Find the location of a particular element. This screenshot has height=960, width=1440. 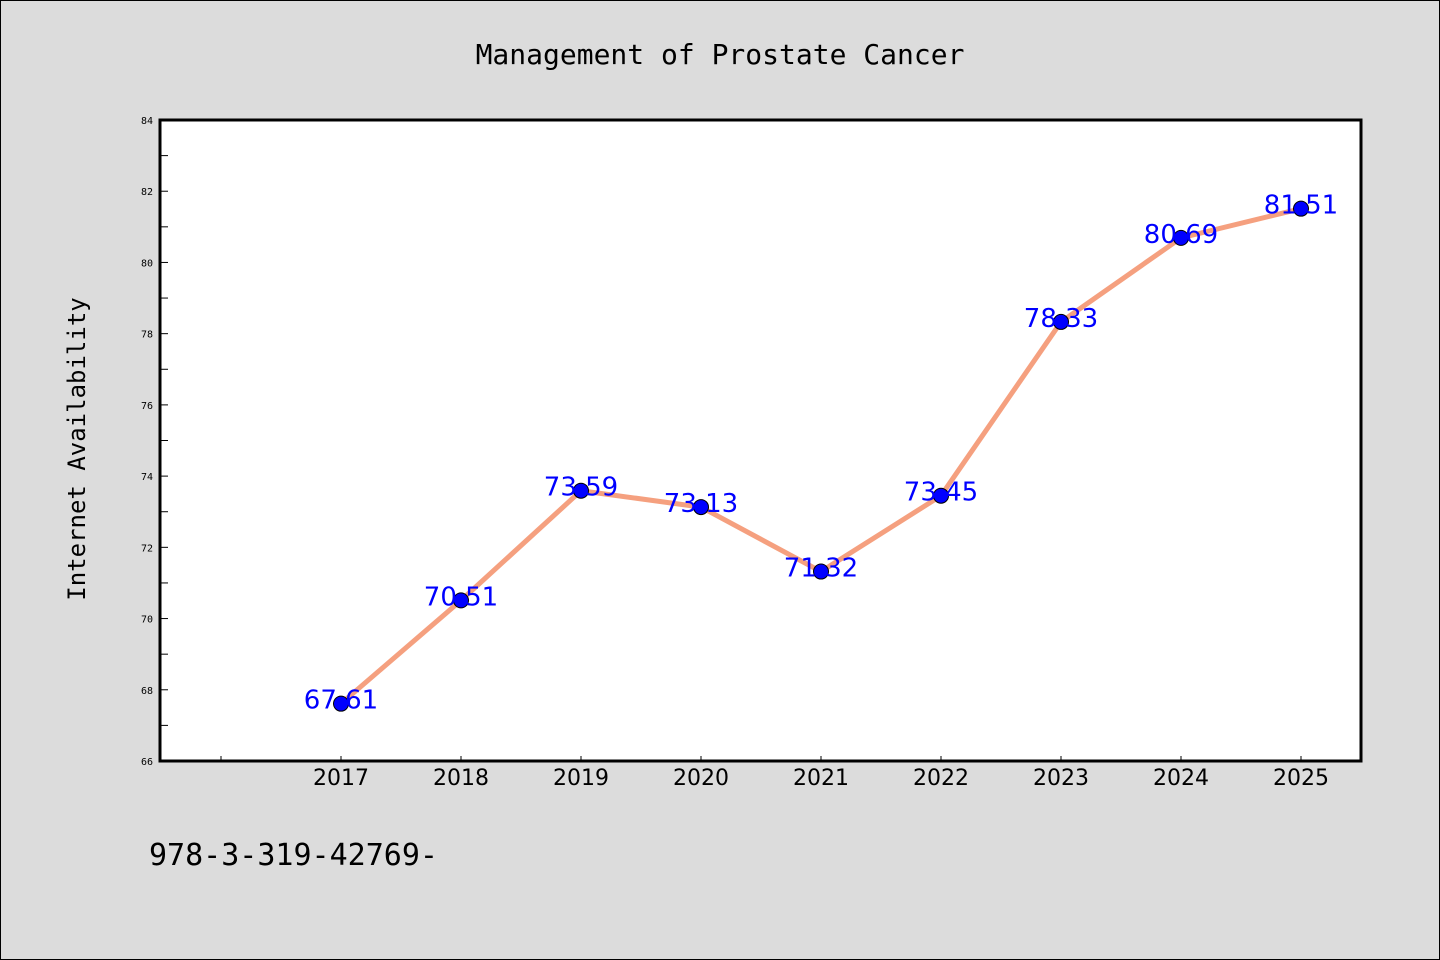

x-tick-label: 2020 is located at coordinates (701, 778).